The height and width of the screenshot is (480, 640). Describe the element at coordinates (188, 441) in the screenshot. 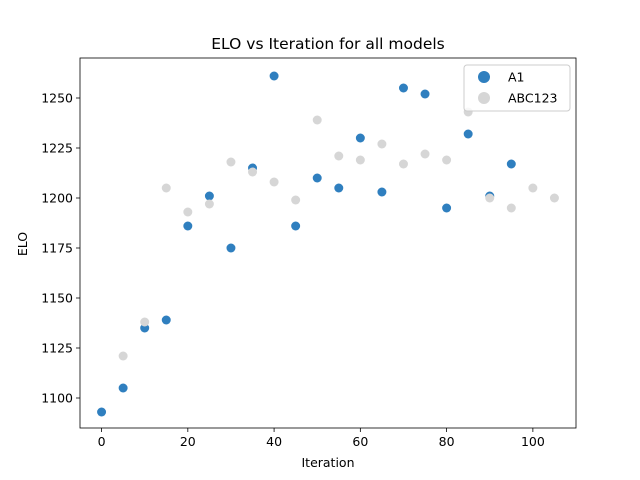

I see `x-tick-label: 20` at that location.